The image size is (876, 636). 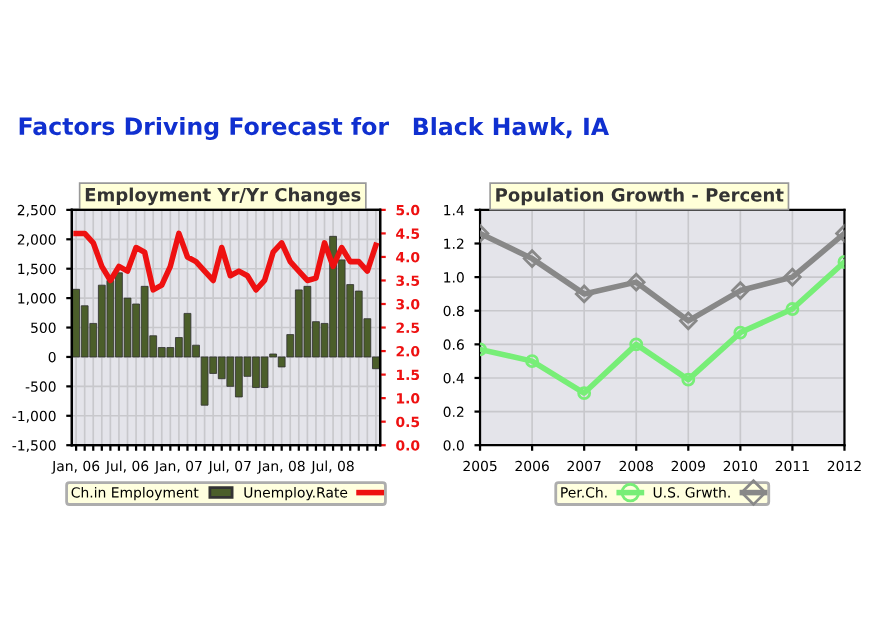 I want to click on chart-title: Population Growth - Percent, so click(x=640, y=196).